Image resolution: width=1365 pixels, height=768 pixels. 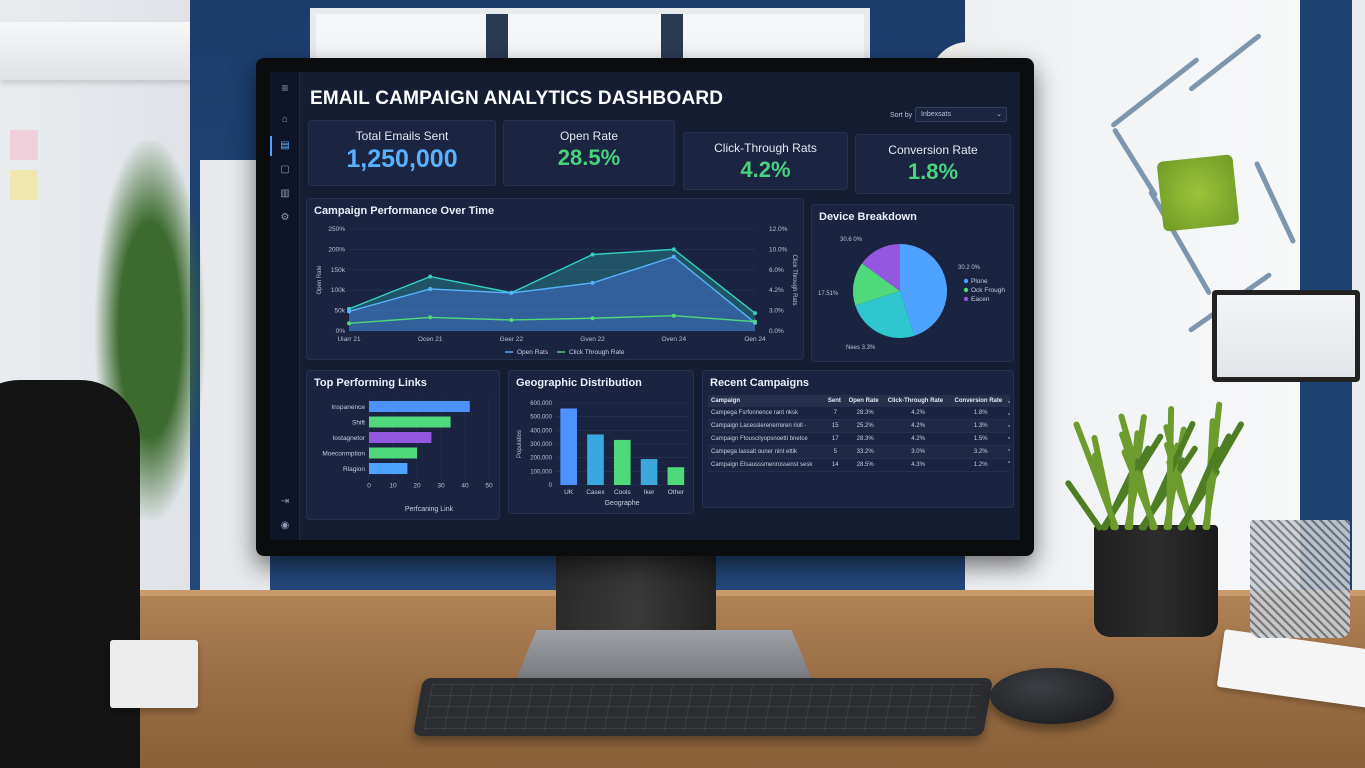 I want to click on x-tick: Oven 24, so click(x=674, y=339).